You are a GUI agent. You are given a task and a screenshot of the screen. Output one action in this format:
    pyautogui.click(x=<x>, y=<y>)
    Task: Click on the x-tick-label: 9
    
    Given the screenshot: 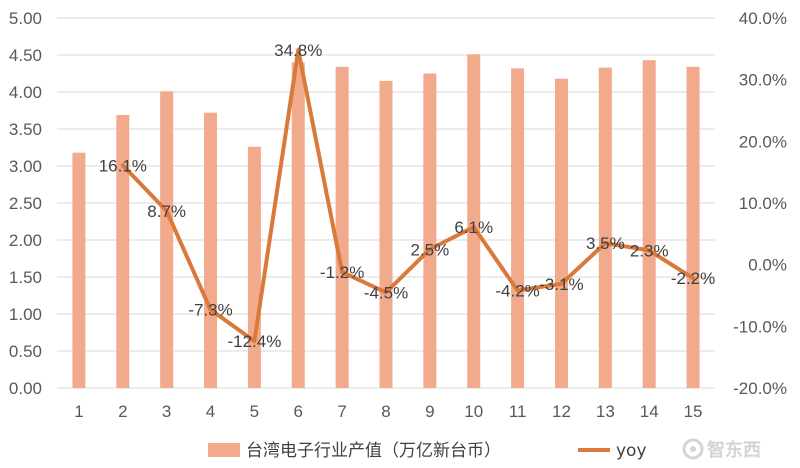 What is the action you would take?
    pyautogui.click(x=429, y=411)
    